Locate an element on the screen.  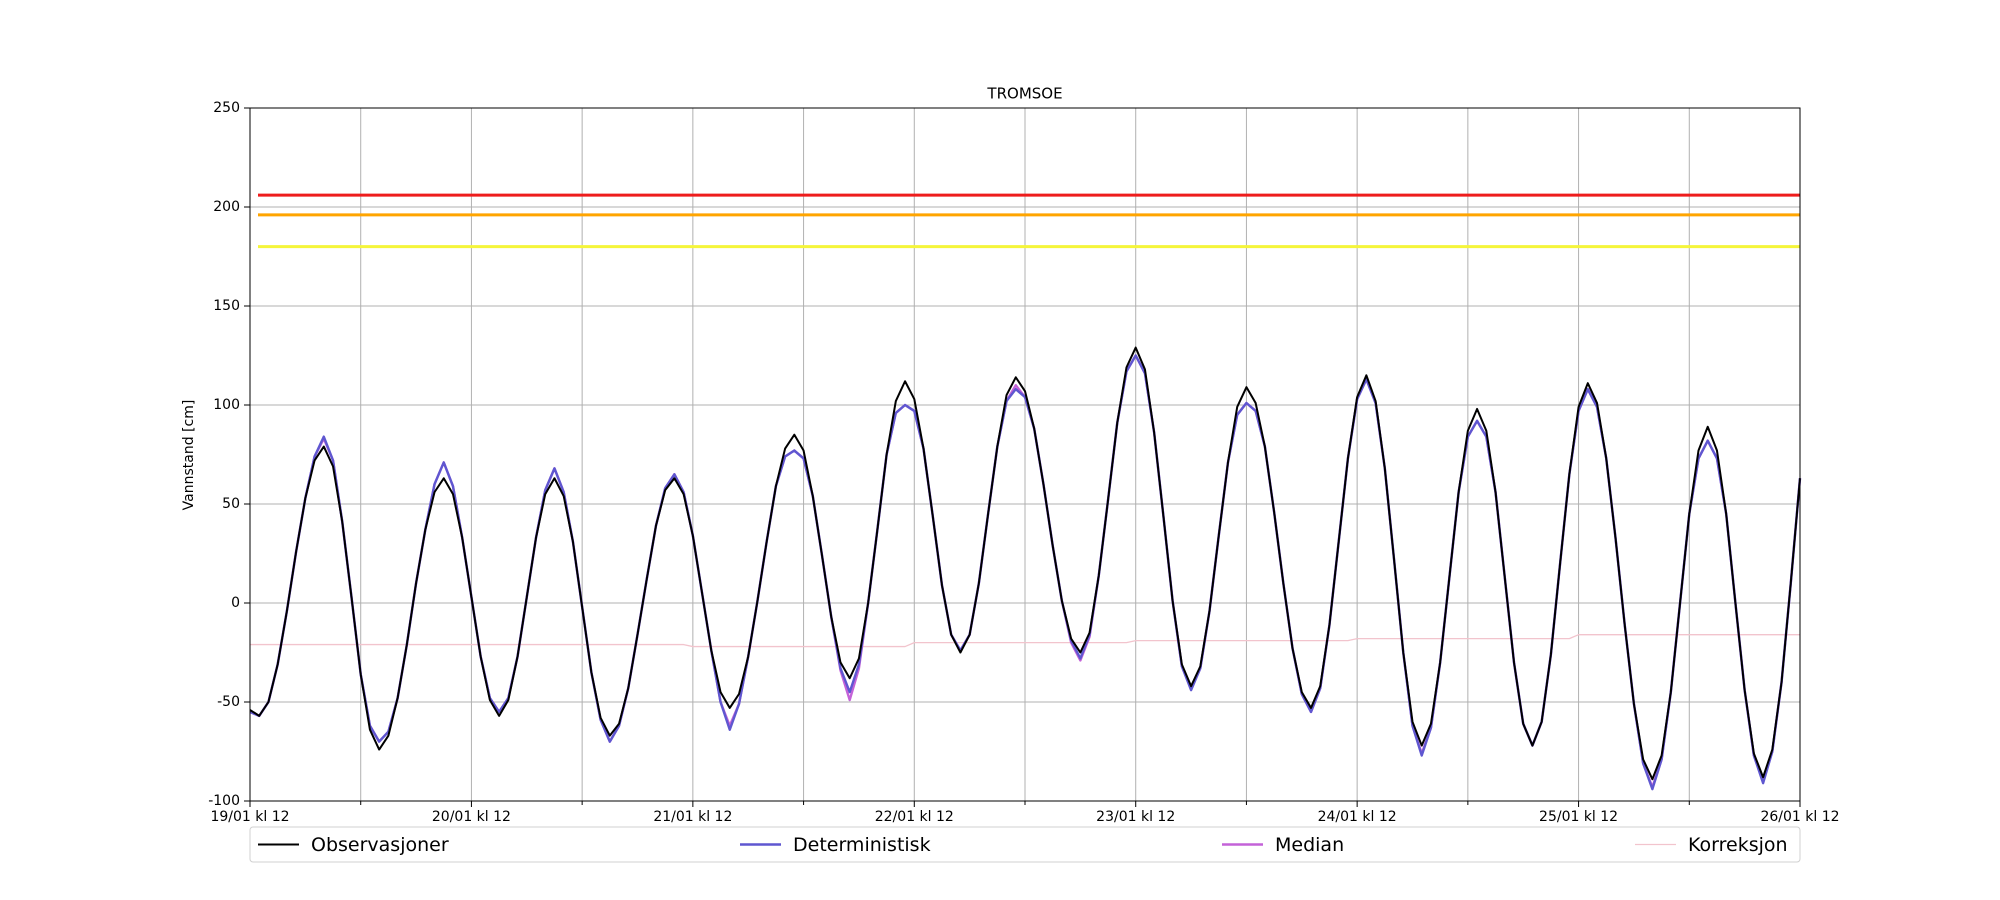
y-tick-label: 100 is located at coordinates (226, 405).